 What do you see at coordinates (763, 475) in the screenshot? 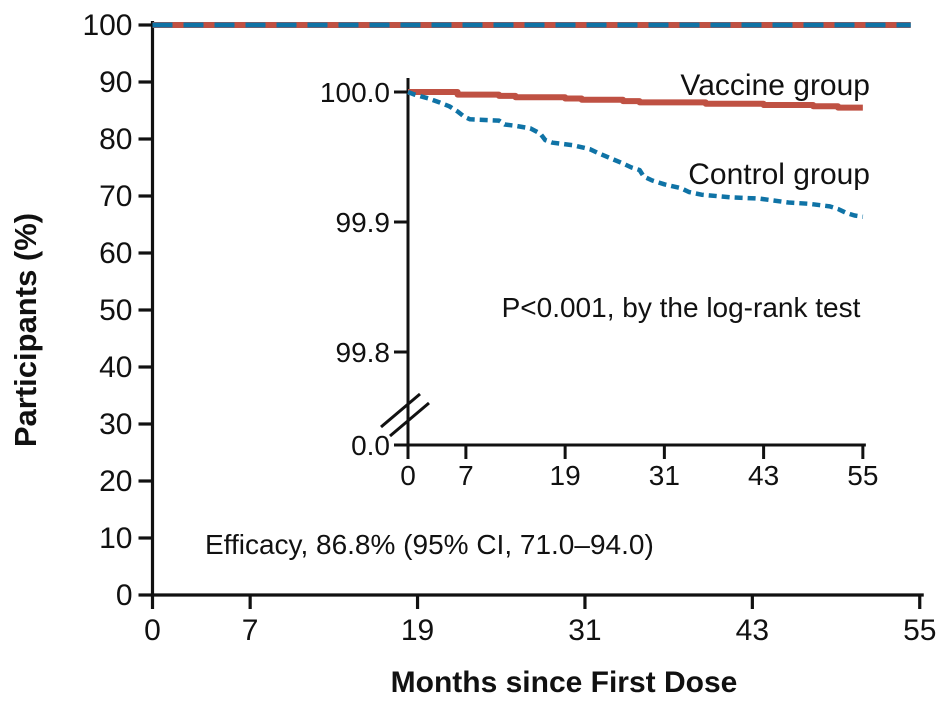
I see `inset-x-tick-label: 43` at bounding box center [763, 475].